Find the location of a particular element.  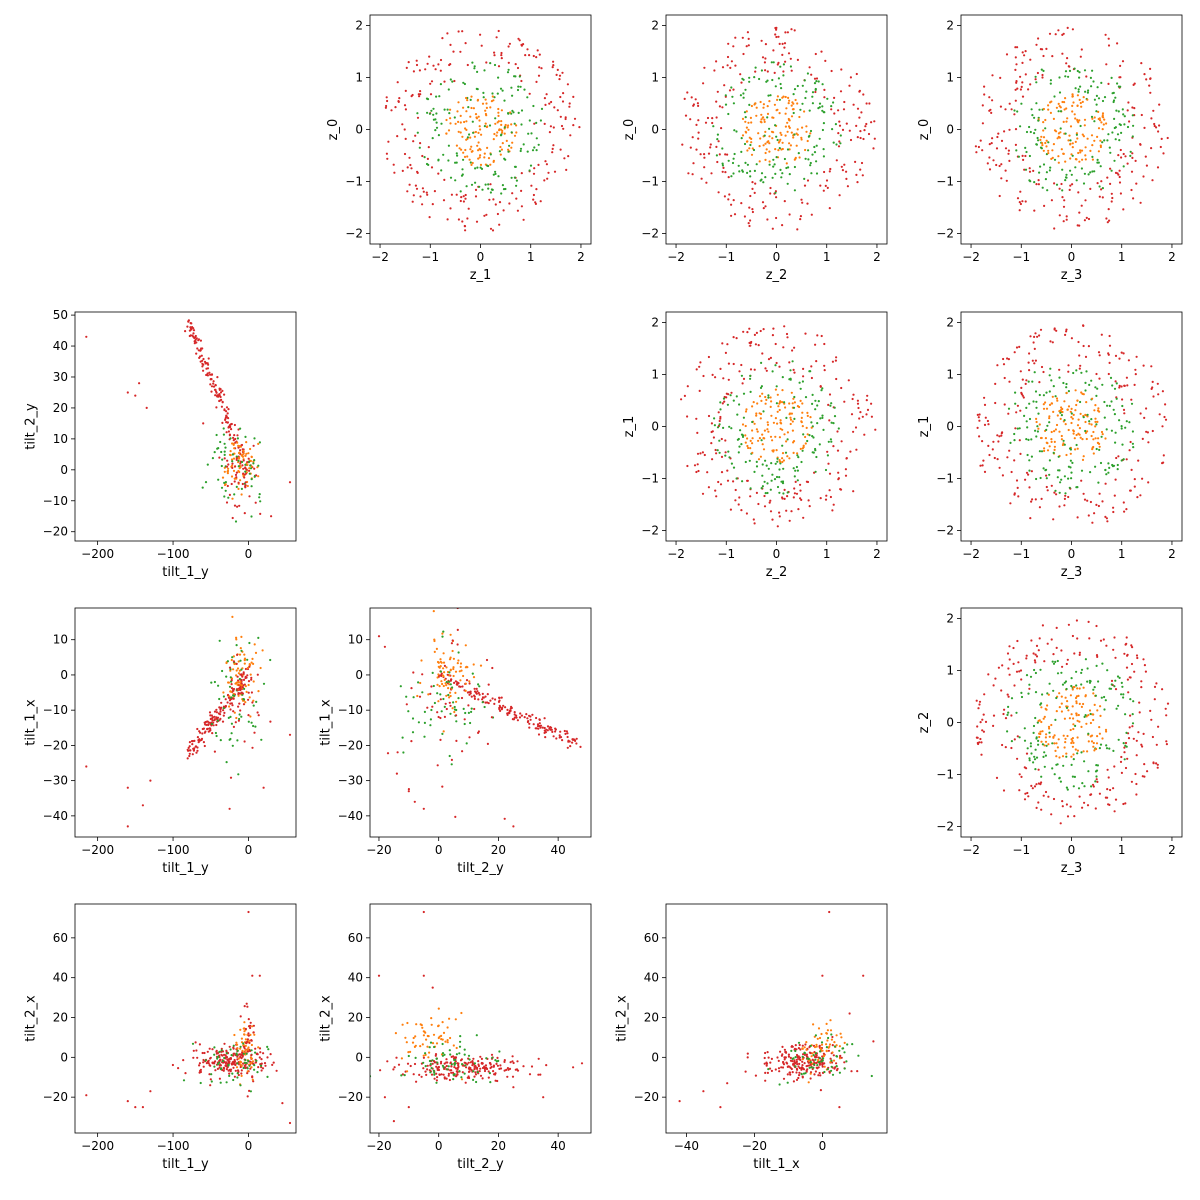

y-tick-label: 0 is located at coordinates (64, 675).